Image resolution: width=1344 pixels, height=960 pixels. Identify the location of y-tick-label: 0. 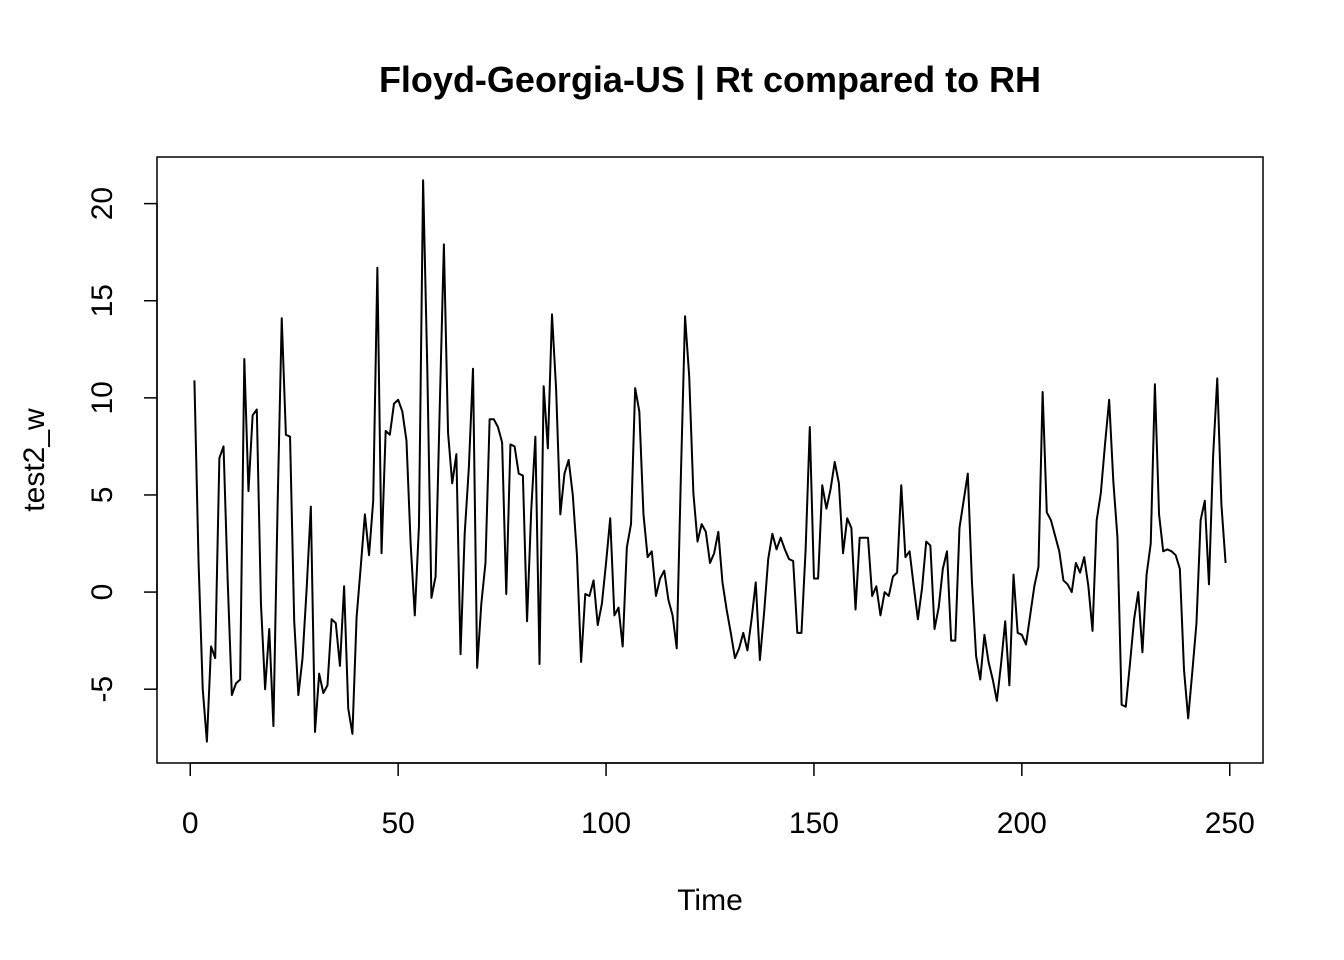
(102, 592).